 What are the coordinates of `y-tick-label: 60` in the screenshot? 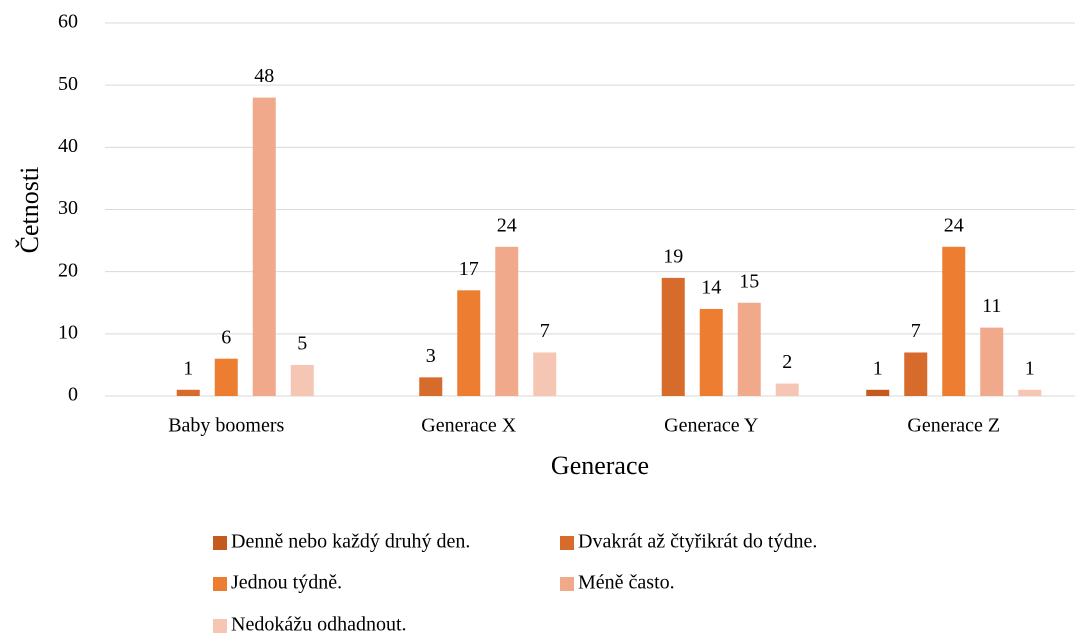 It's located at (68, 22).